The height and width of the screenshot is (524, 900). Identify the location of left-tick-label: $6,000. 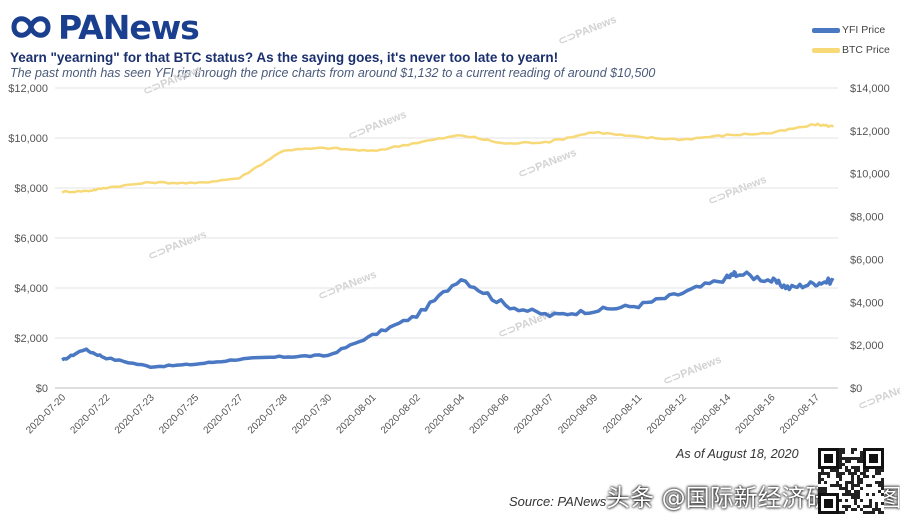
(31, 239).